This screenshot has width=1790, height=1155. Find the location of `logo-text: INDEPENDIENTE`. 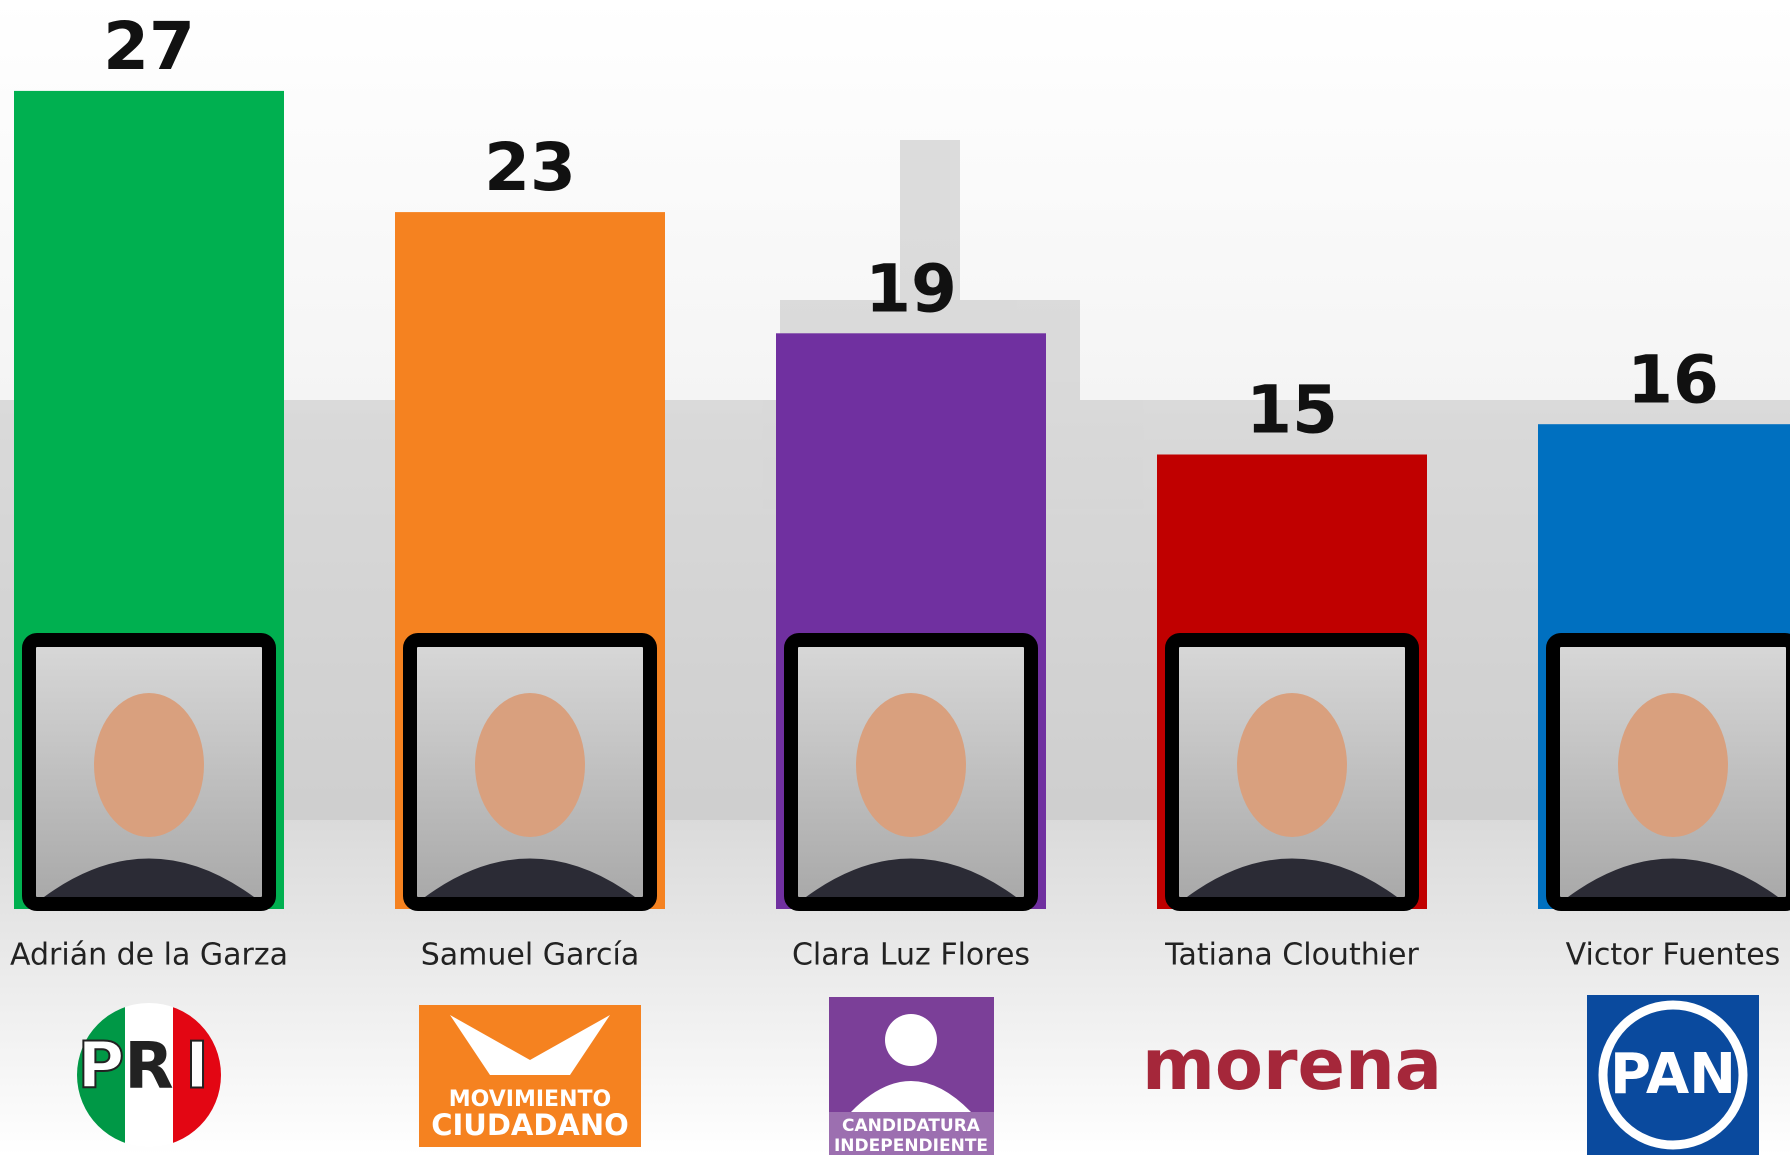

logo-text: INDEPENDIENTE is located at coordinates (911, 1145).